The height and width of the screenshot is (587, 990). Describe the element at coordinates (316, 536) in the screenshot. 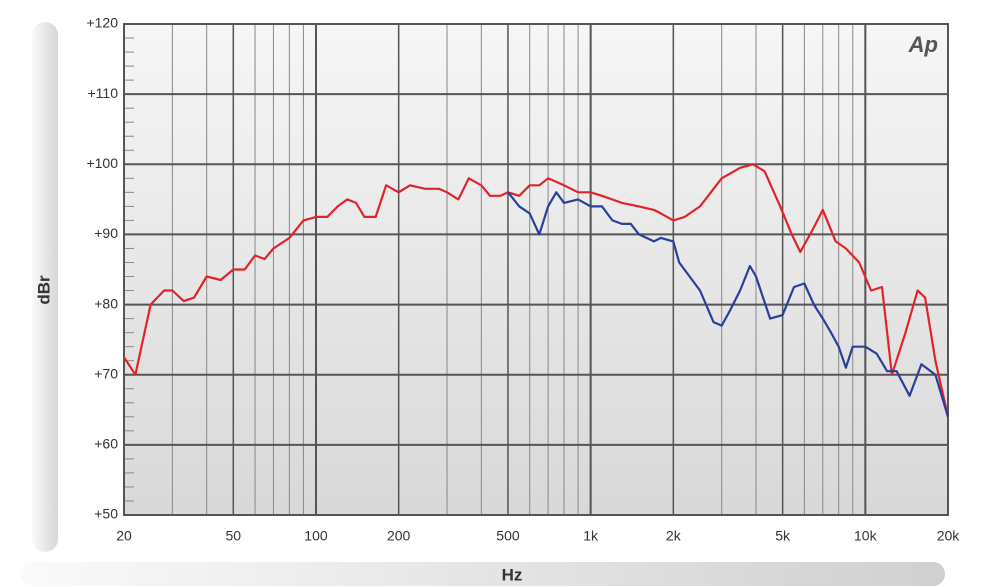

I see `x-tick-label: 100` at that location.